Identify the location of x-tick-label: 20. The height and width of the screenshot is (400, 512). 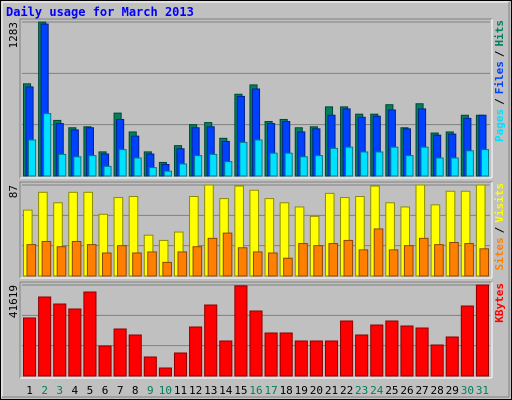
(316, 390).